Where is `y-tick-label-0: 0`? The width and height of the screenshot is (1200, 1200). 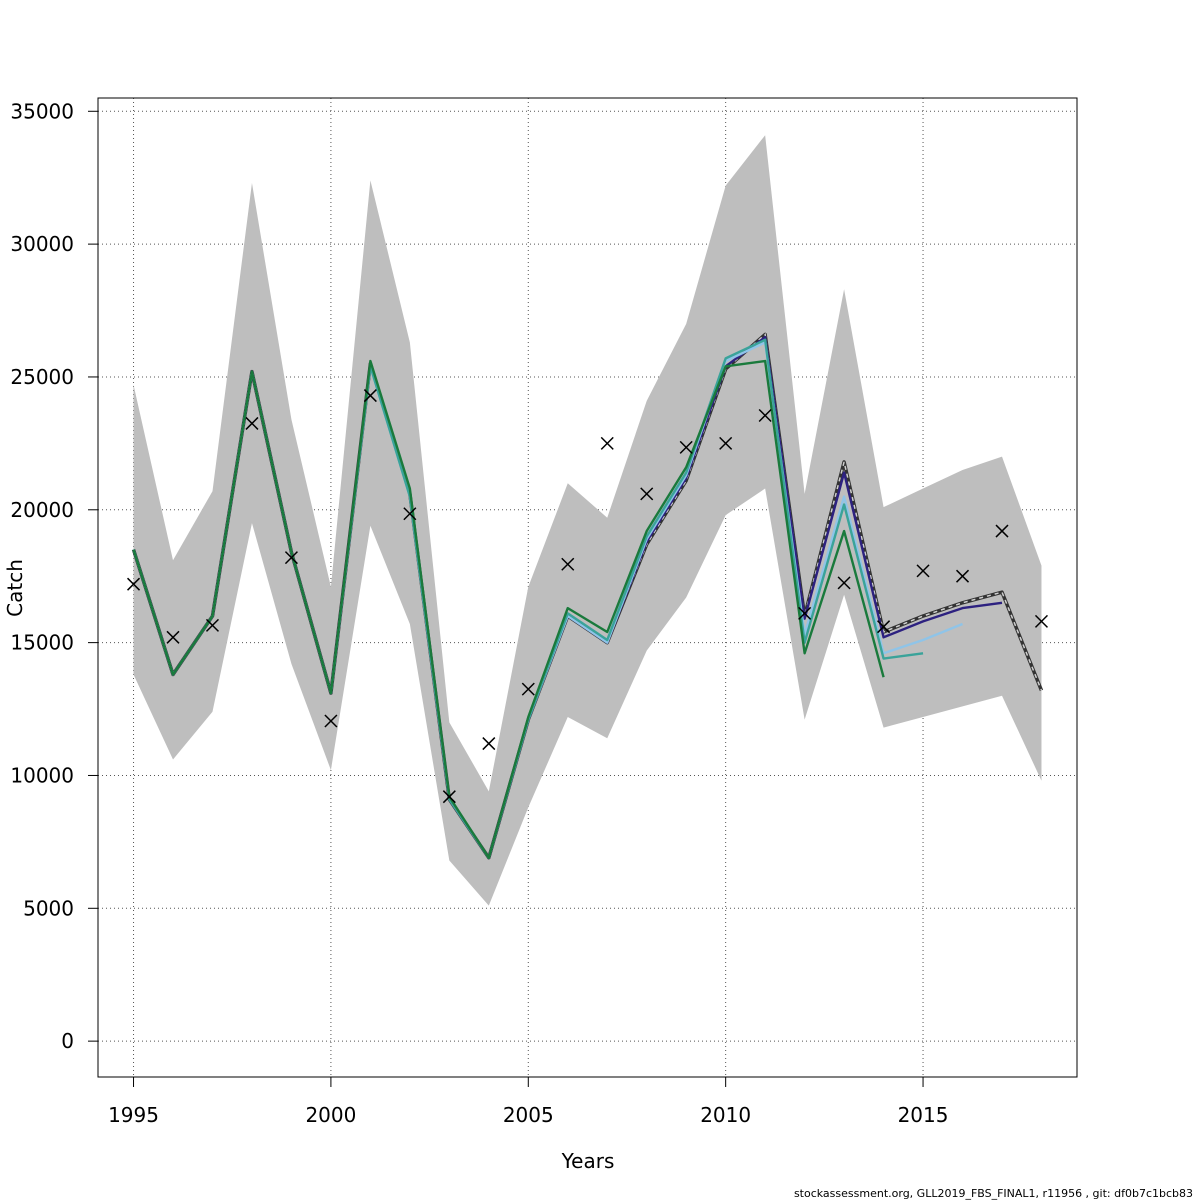
y-tick-label-0: 0 is located at coordinates (67, 1041).